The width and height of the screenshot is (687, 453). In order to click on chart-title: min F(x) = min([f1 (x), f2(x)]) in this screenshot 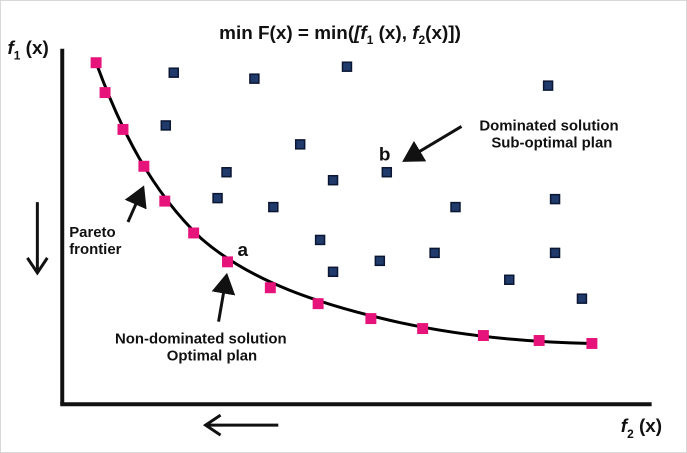, I will do `click(340, 35)`.